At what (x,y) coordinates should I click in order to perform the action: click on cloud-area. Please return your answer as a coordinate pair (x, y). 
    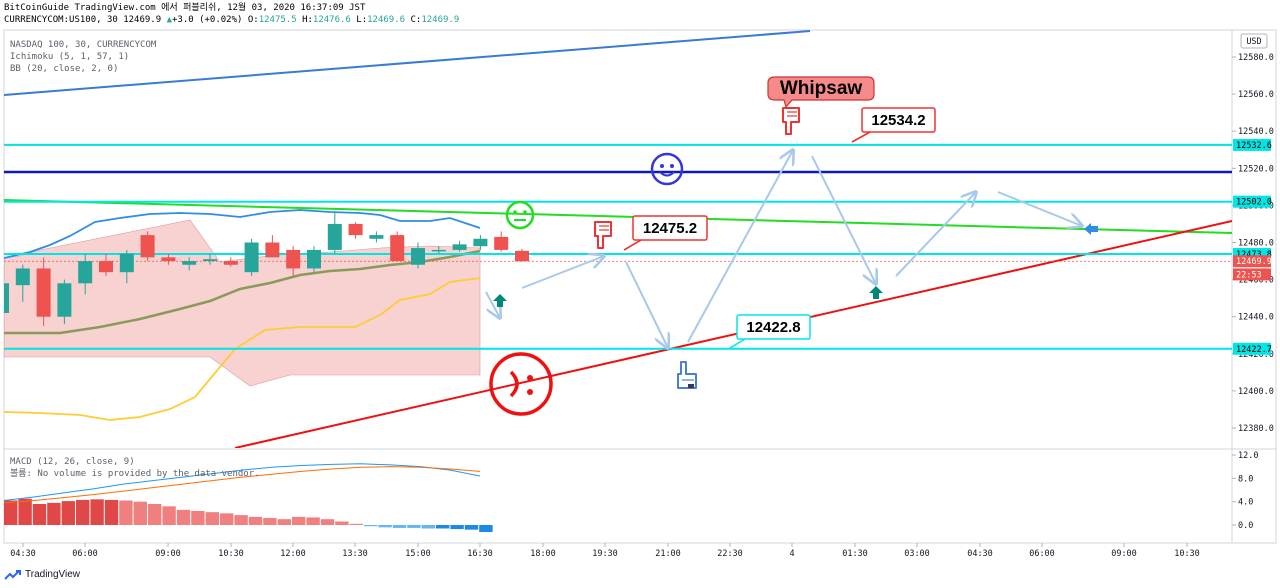
    Looking at the image, I should click on (242, 303).